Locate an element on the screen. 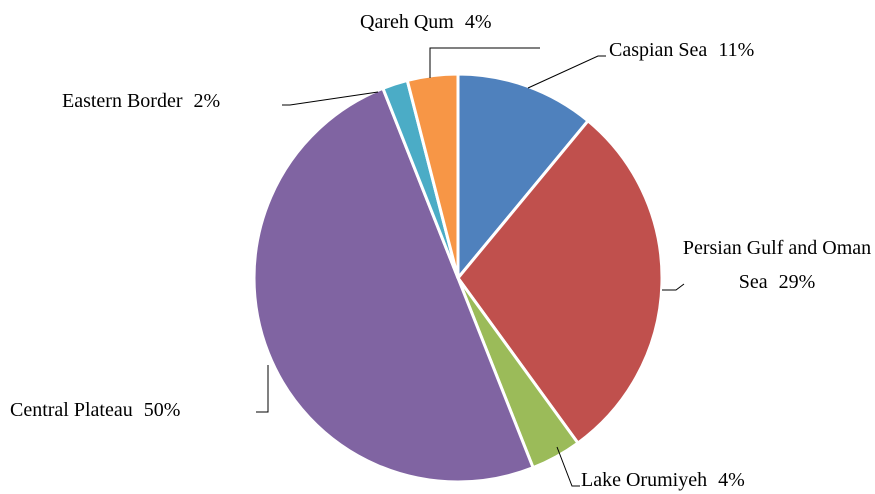 The width and height of the screenshot is (875, 494). slice-label: Lake Orumiyeh 4% is located at coordinates (663, 478).